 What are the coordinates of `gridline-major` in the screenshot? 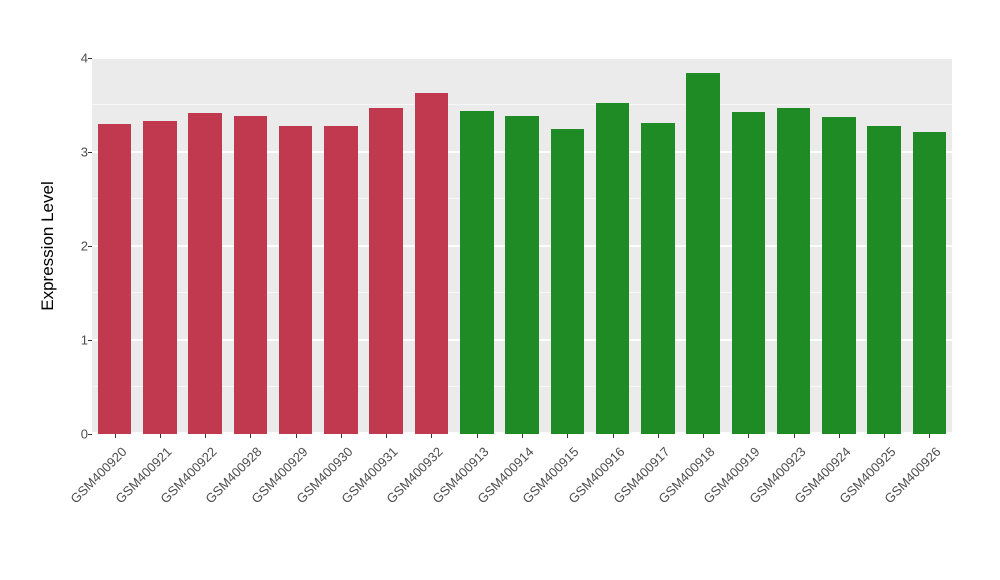 It's located at (522, 58).